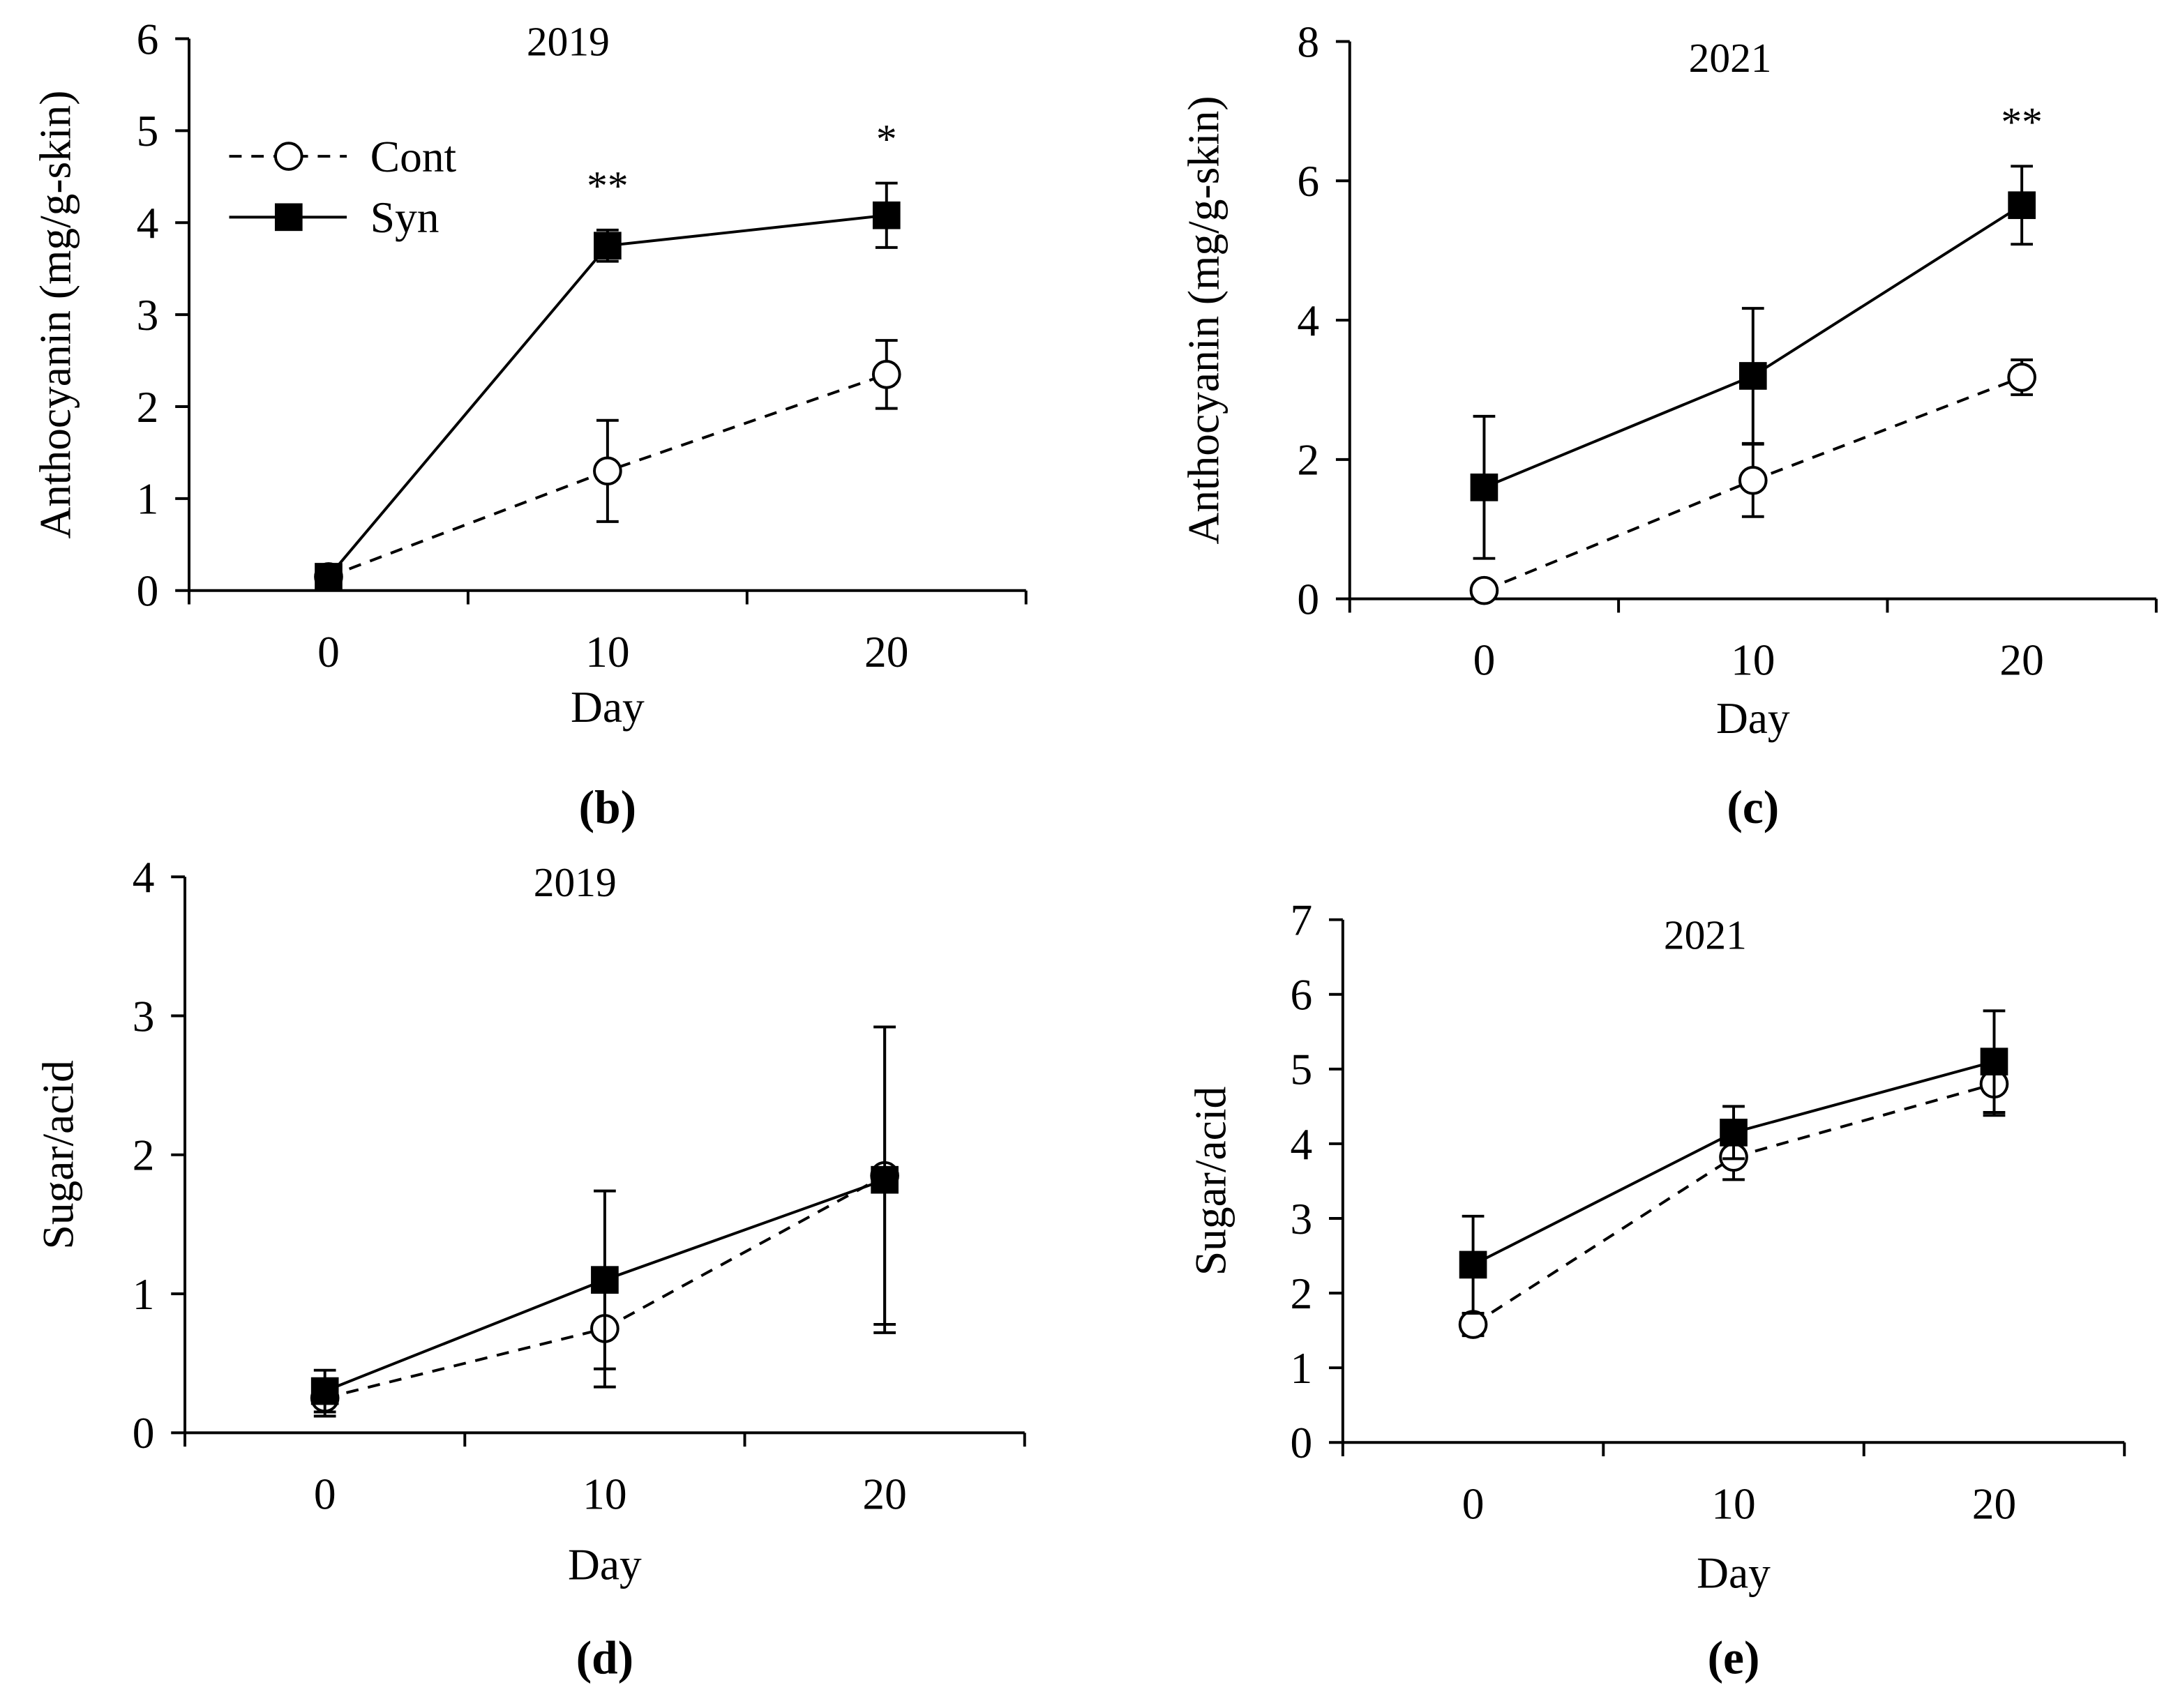 The height and width of the screenshot is (1708, 2171). Describe the element at coordinates (288, 157) in the screenshot. I see `legend-marker-cont` at that location.